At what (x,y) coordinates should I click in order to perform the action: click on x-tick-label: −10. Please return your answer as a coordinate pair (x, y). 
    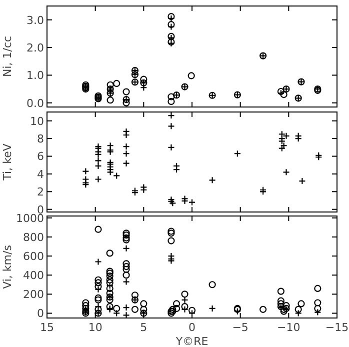
    Looking at the image, I should click on (288, 327).